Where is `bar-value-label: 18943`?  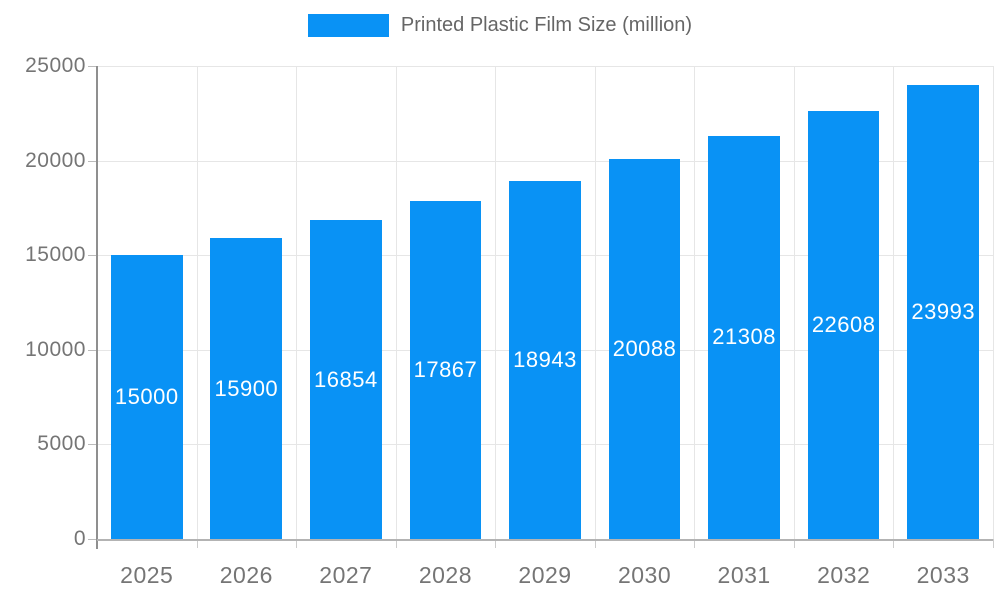 bar-value-label: 18943 is located at coordinates (545, 359).